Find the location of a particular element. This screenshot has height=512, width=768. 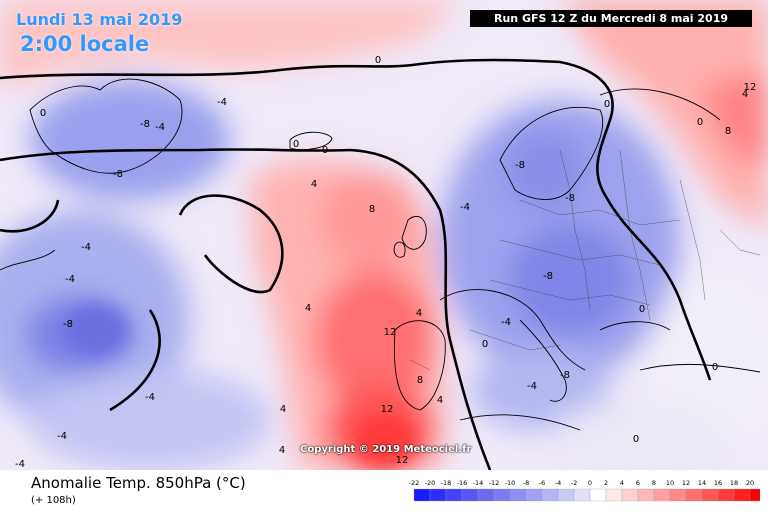

legend-tick-label: -2 is located at coordinates (574, 483).